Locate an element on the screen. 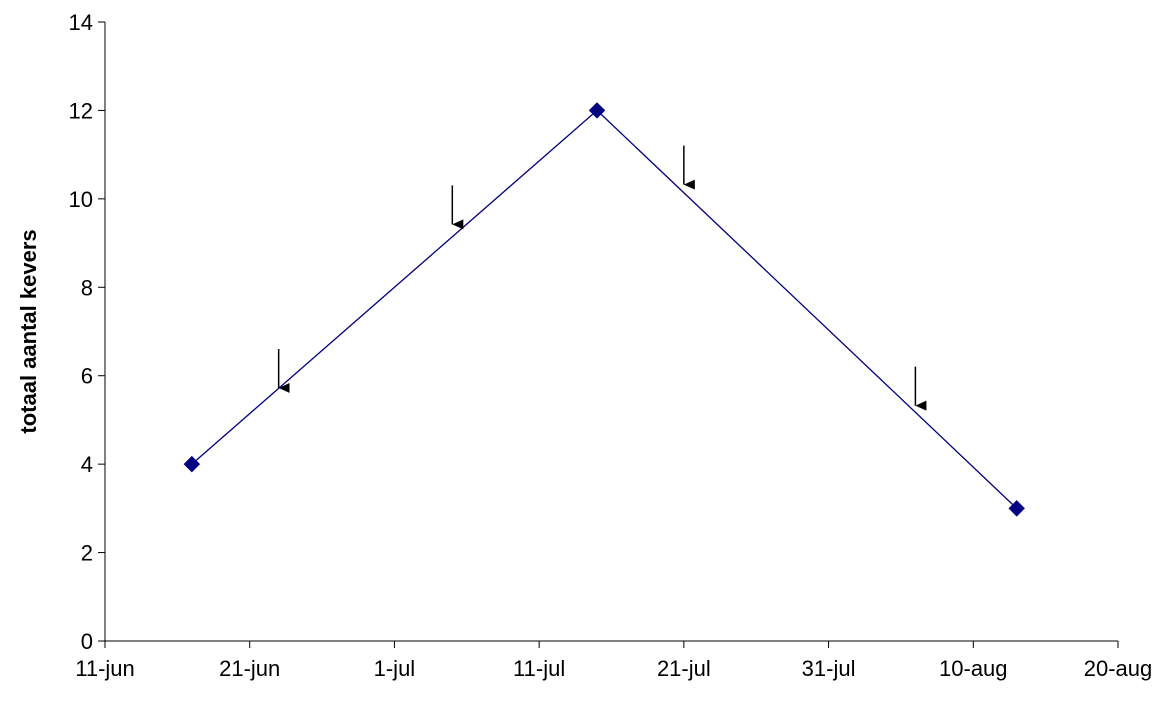 The width and height of the screenshot is (1167, 702). y-tick-label: 12 is located at coordinates (81, 110).